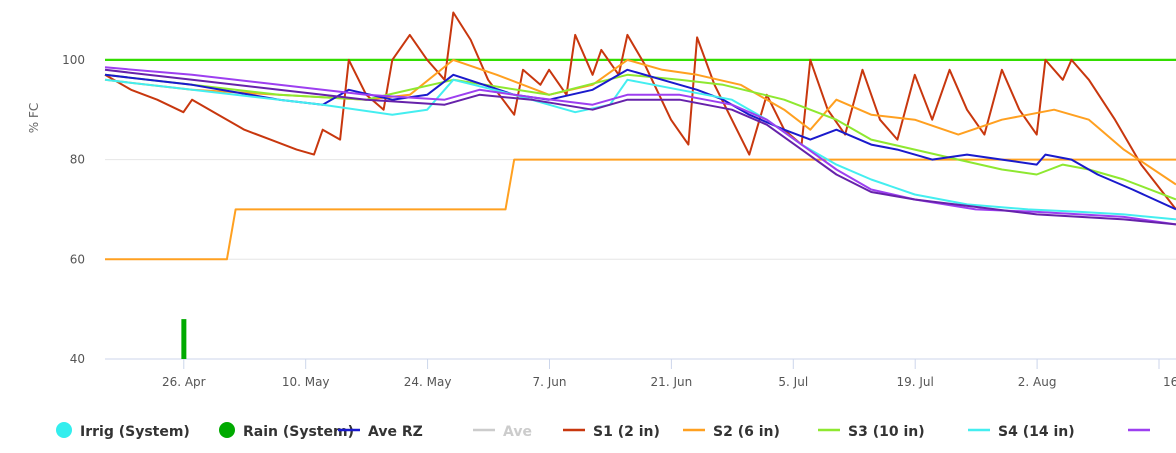 Image resolution: width=1176 pixels, height=453 pixels. I want to click on legend-item: S4 (14 in), so click(1021, 432).